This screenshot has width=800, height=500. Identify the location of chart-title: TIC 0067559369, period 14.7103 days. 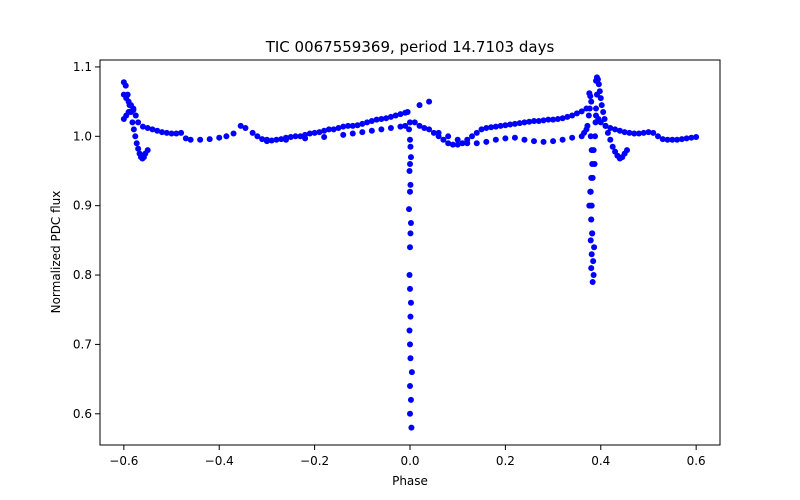
(410, 47).